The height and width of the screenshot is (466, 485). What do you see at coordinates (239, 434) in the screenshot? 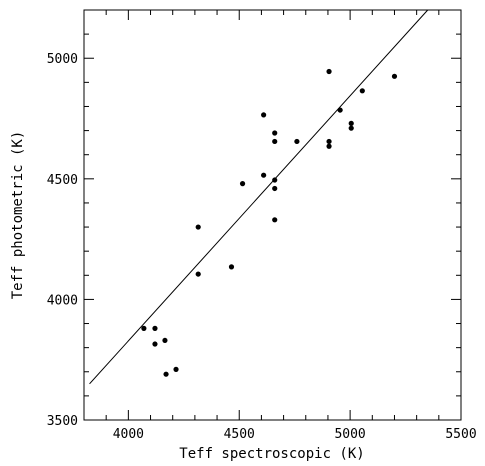
I see `x-tick-label: 4500` at bounding box center [239, 434].